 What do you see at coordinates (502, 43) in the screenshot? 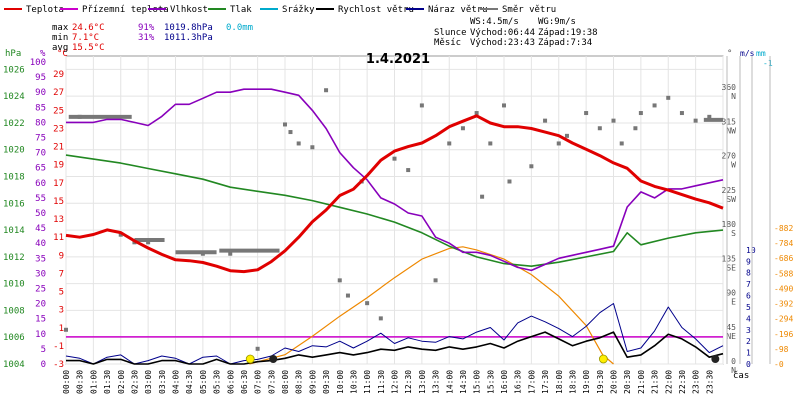
I see `info-moonrise: Východ:23:43` at bounding box center [502, 43].